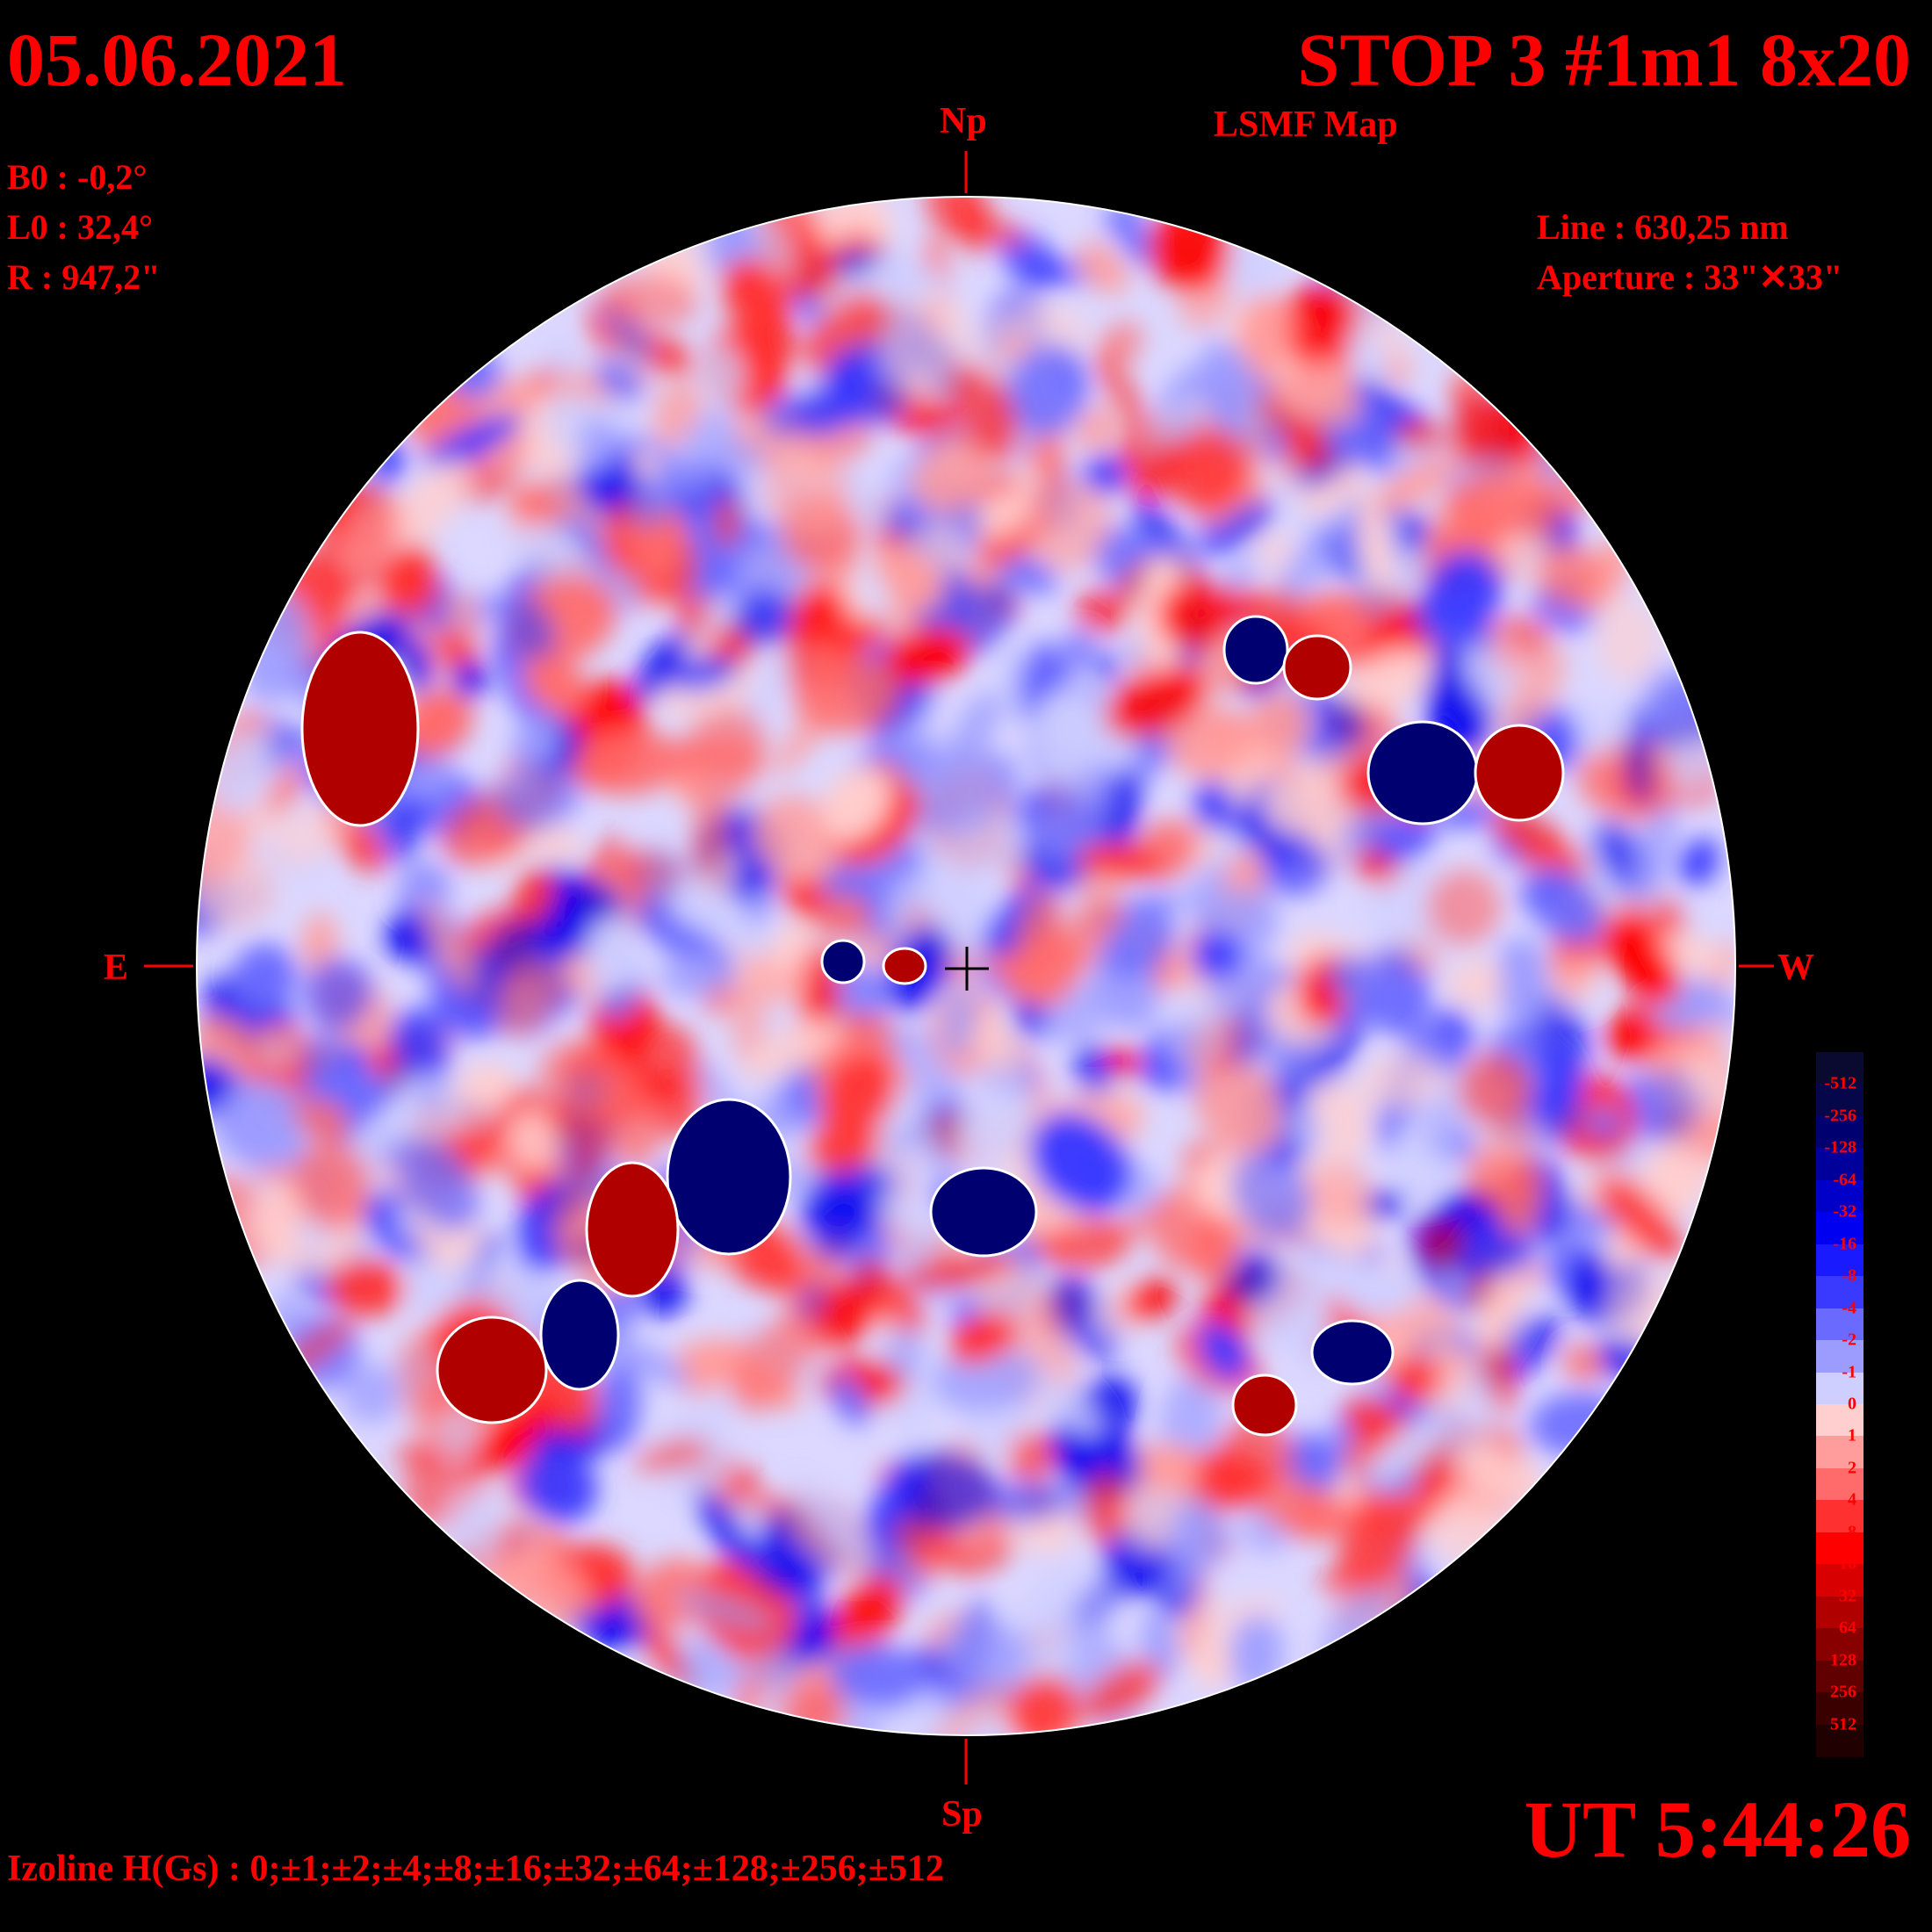 Image resolution: width=1932 pixels, height=1932 pixels. Describe the element at coordinates (177, 60) in the screenshot. I see `observation-date: 05.06.2021` at that location.